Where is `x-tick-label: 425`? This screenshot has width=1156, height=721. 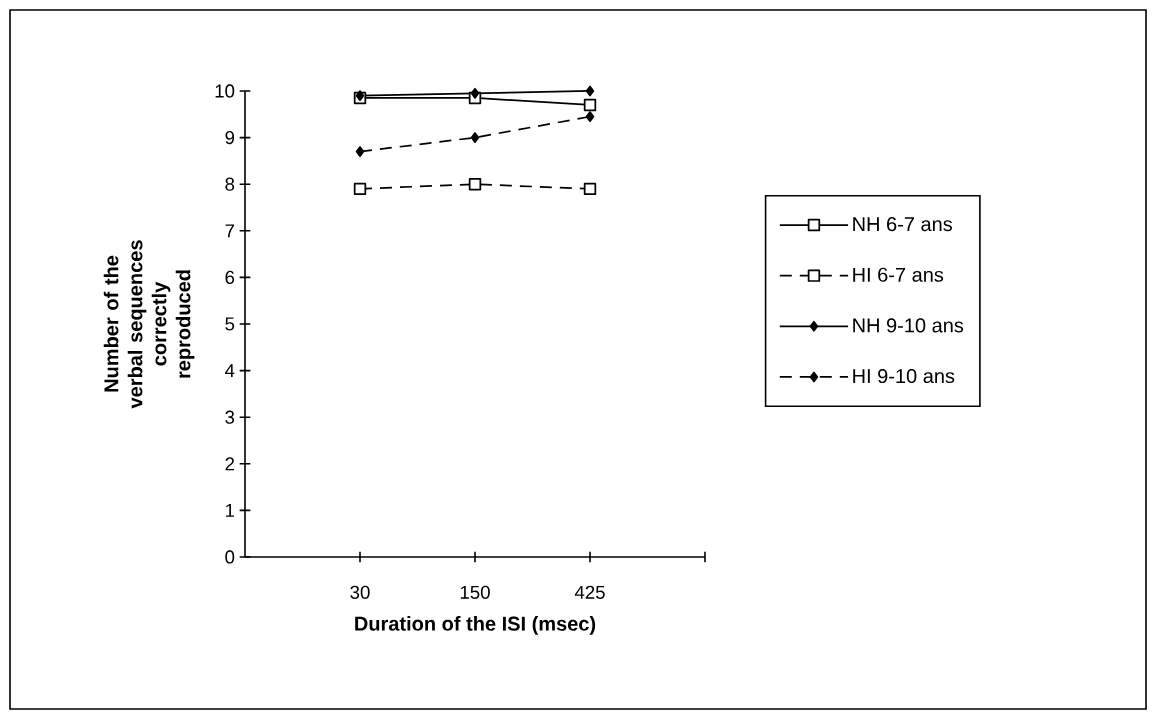 x-tick-label: 425 is located at coordinates (589, 592).